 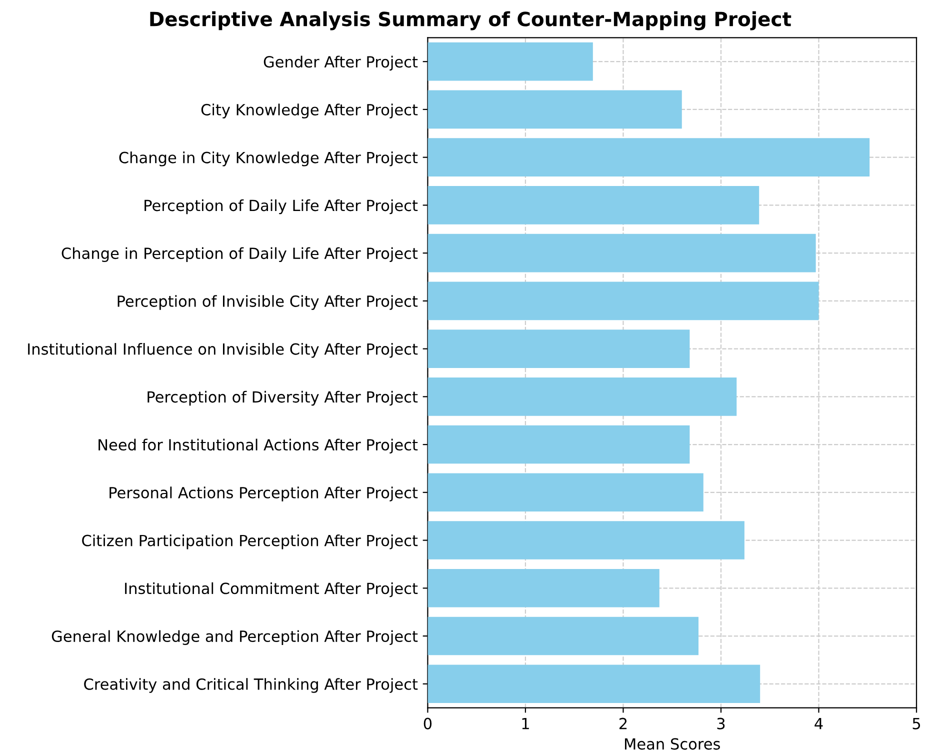 I want to click on y-tick-label: Perception of Daily Life After Project, so click(x=281, y=206).